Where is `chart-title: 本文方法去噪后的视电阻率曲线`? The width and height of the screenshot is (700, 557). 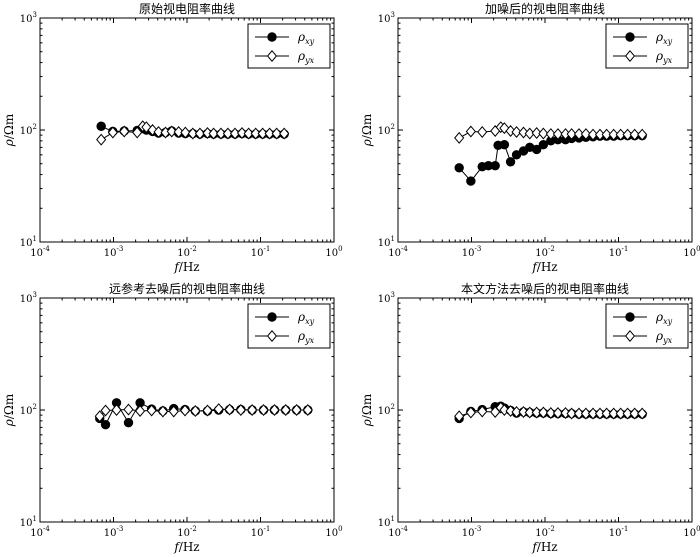
chart-title: 本文方法去噪后的视电阻率曲线 is located at coordinates (545, 288).